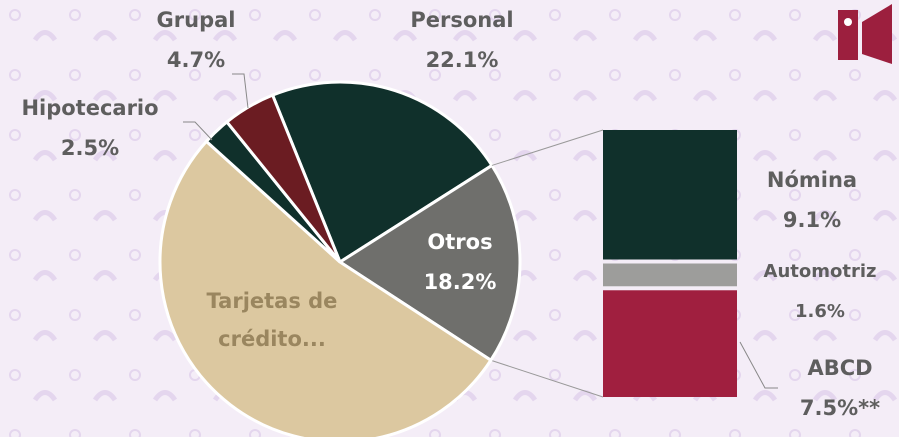 The height and width of the screenshot is (437, 899). Describe the element at coordinates (196, 20) in the screenshot. I see `label-text: Grupal` at that location.